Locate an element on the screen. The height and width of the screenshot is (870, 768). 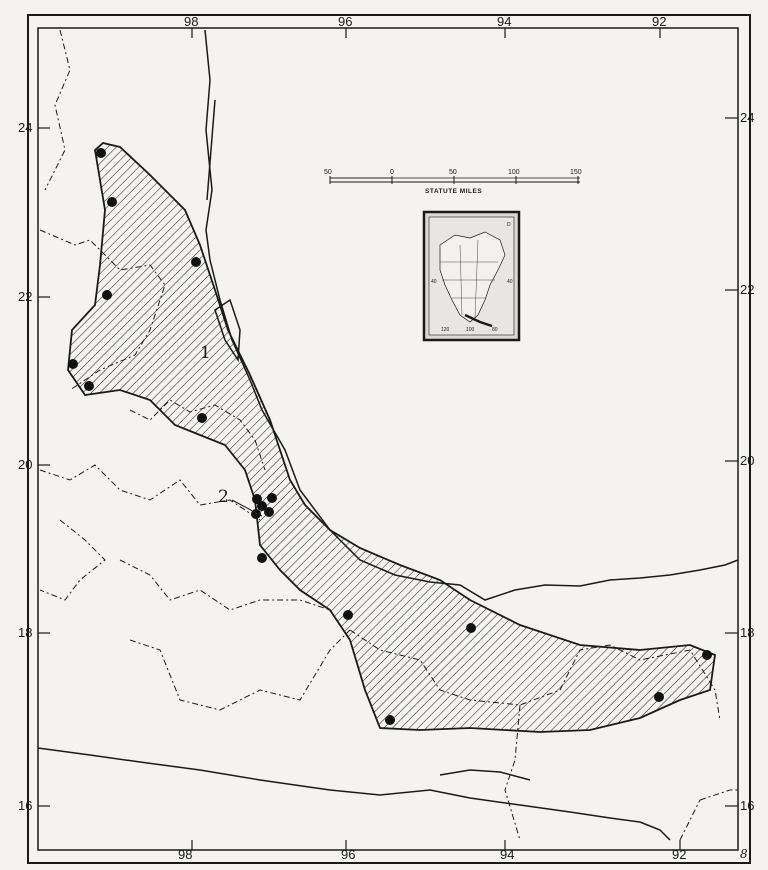
latitude-label-right-24: 24 is located at coordinates (747, 117).